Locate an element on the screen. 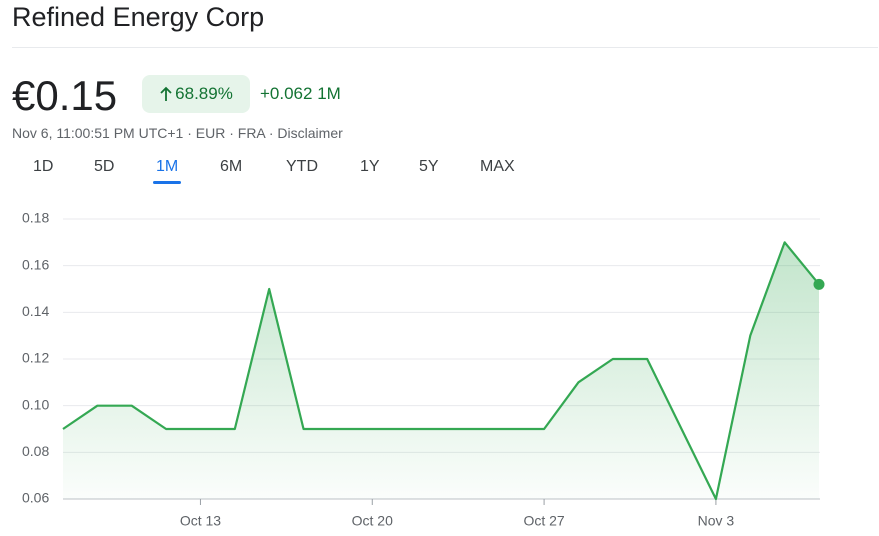 This screenshot has height=536, width=879. range-tab: YTD is located at coordinates (302, 166).